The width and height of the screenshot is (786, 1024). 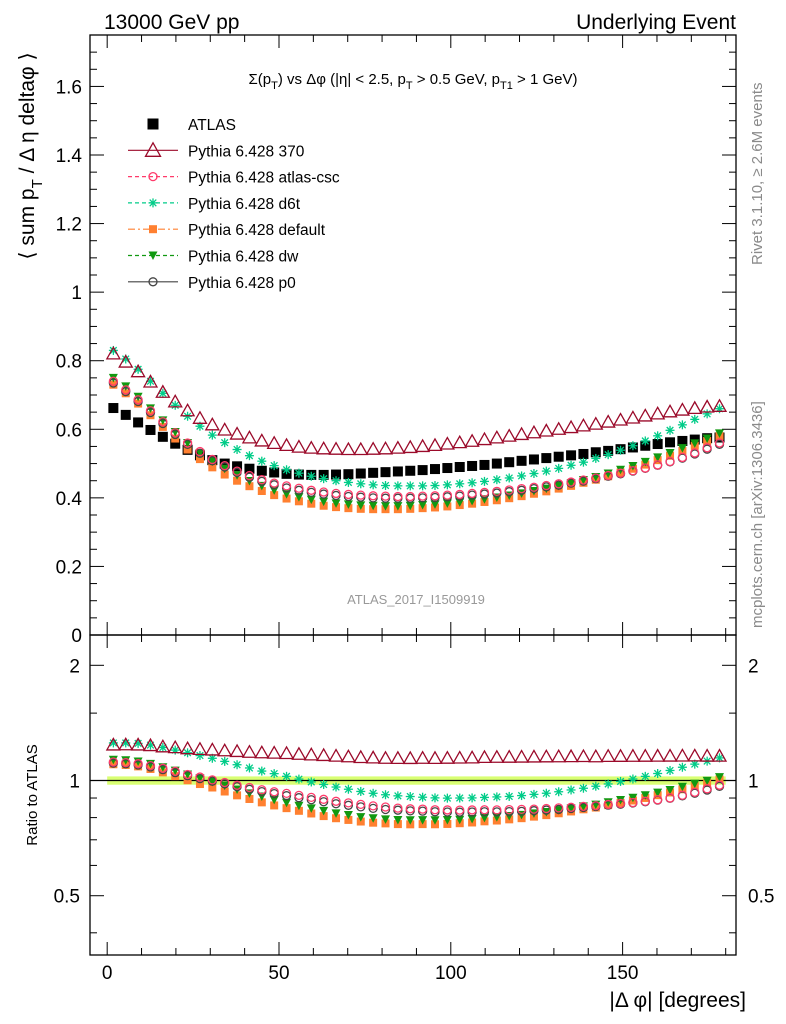 What do you see at coordinates (74, 666) in the screenshot?
I see `ratio-y-tick-label: 2` at bounding box center [74, 666].